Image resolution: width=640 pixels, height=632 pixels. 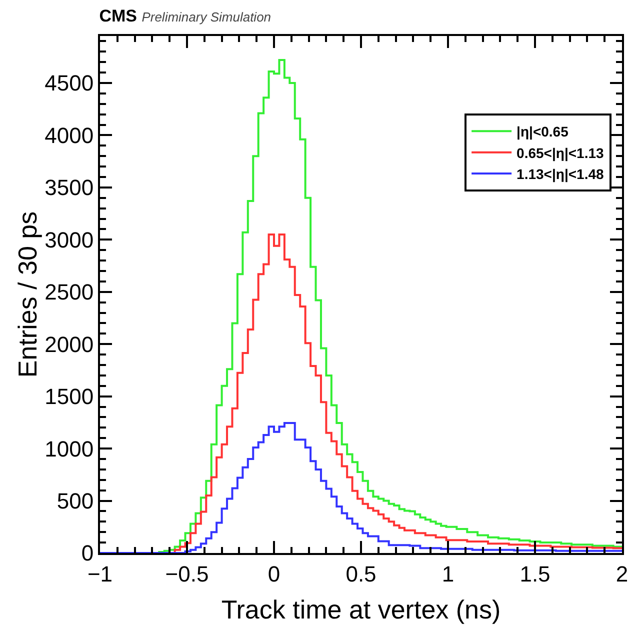 What do you see at coordinates (207, 16) in the screenshot?
I see `chart-subtitle: Preliminary Simulation` at bounding box center [207, 16].